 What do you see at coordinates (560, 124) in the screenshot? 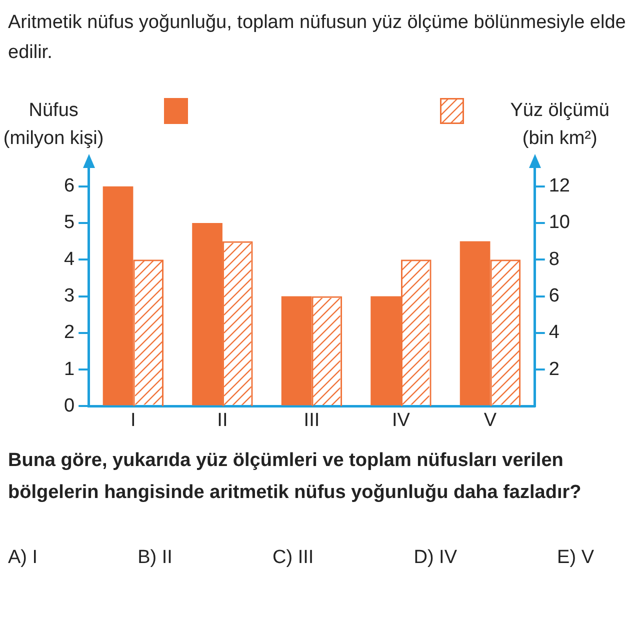
I see `y2-axis-title: Yüz ölçümü (bin km²)` at bounding box center [560, 124].